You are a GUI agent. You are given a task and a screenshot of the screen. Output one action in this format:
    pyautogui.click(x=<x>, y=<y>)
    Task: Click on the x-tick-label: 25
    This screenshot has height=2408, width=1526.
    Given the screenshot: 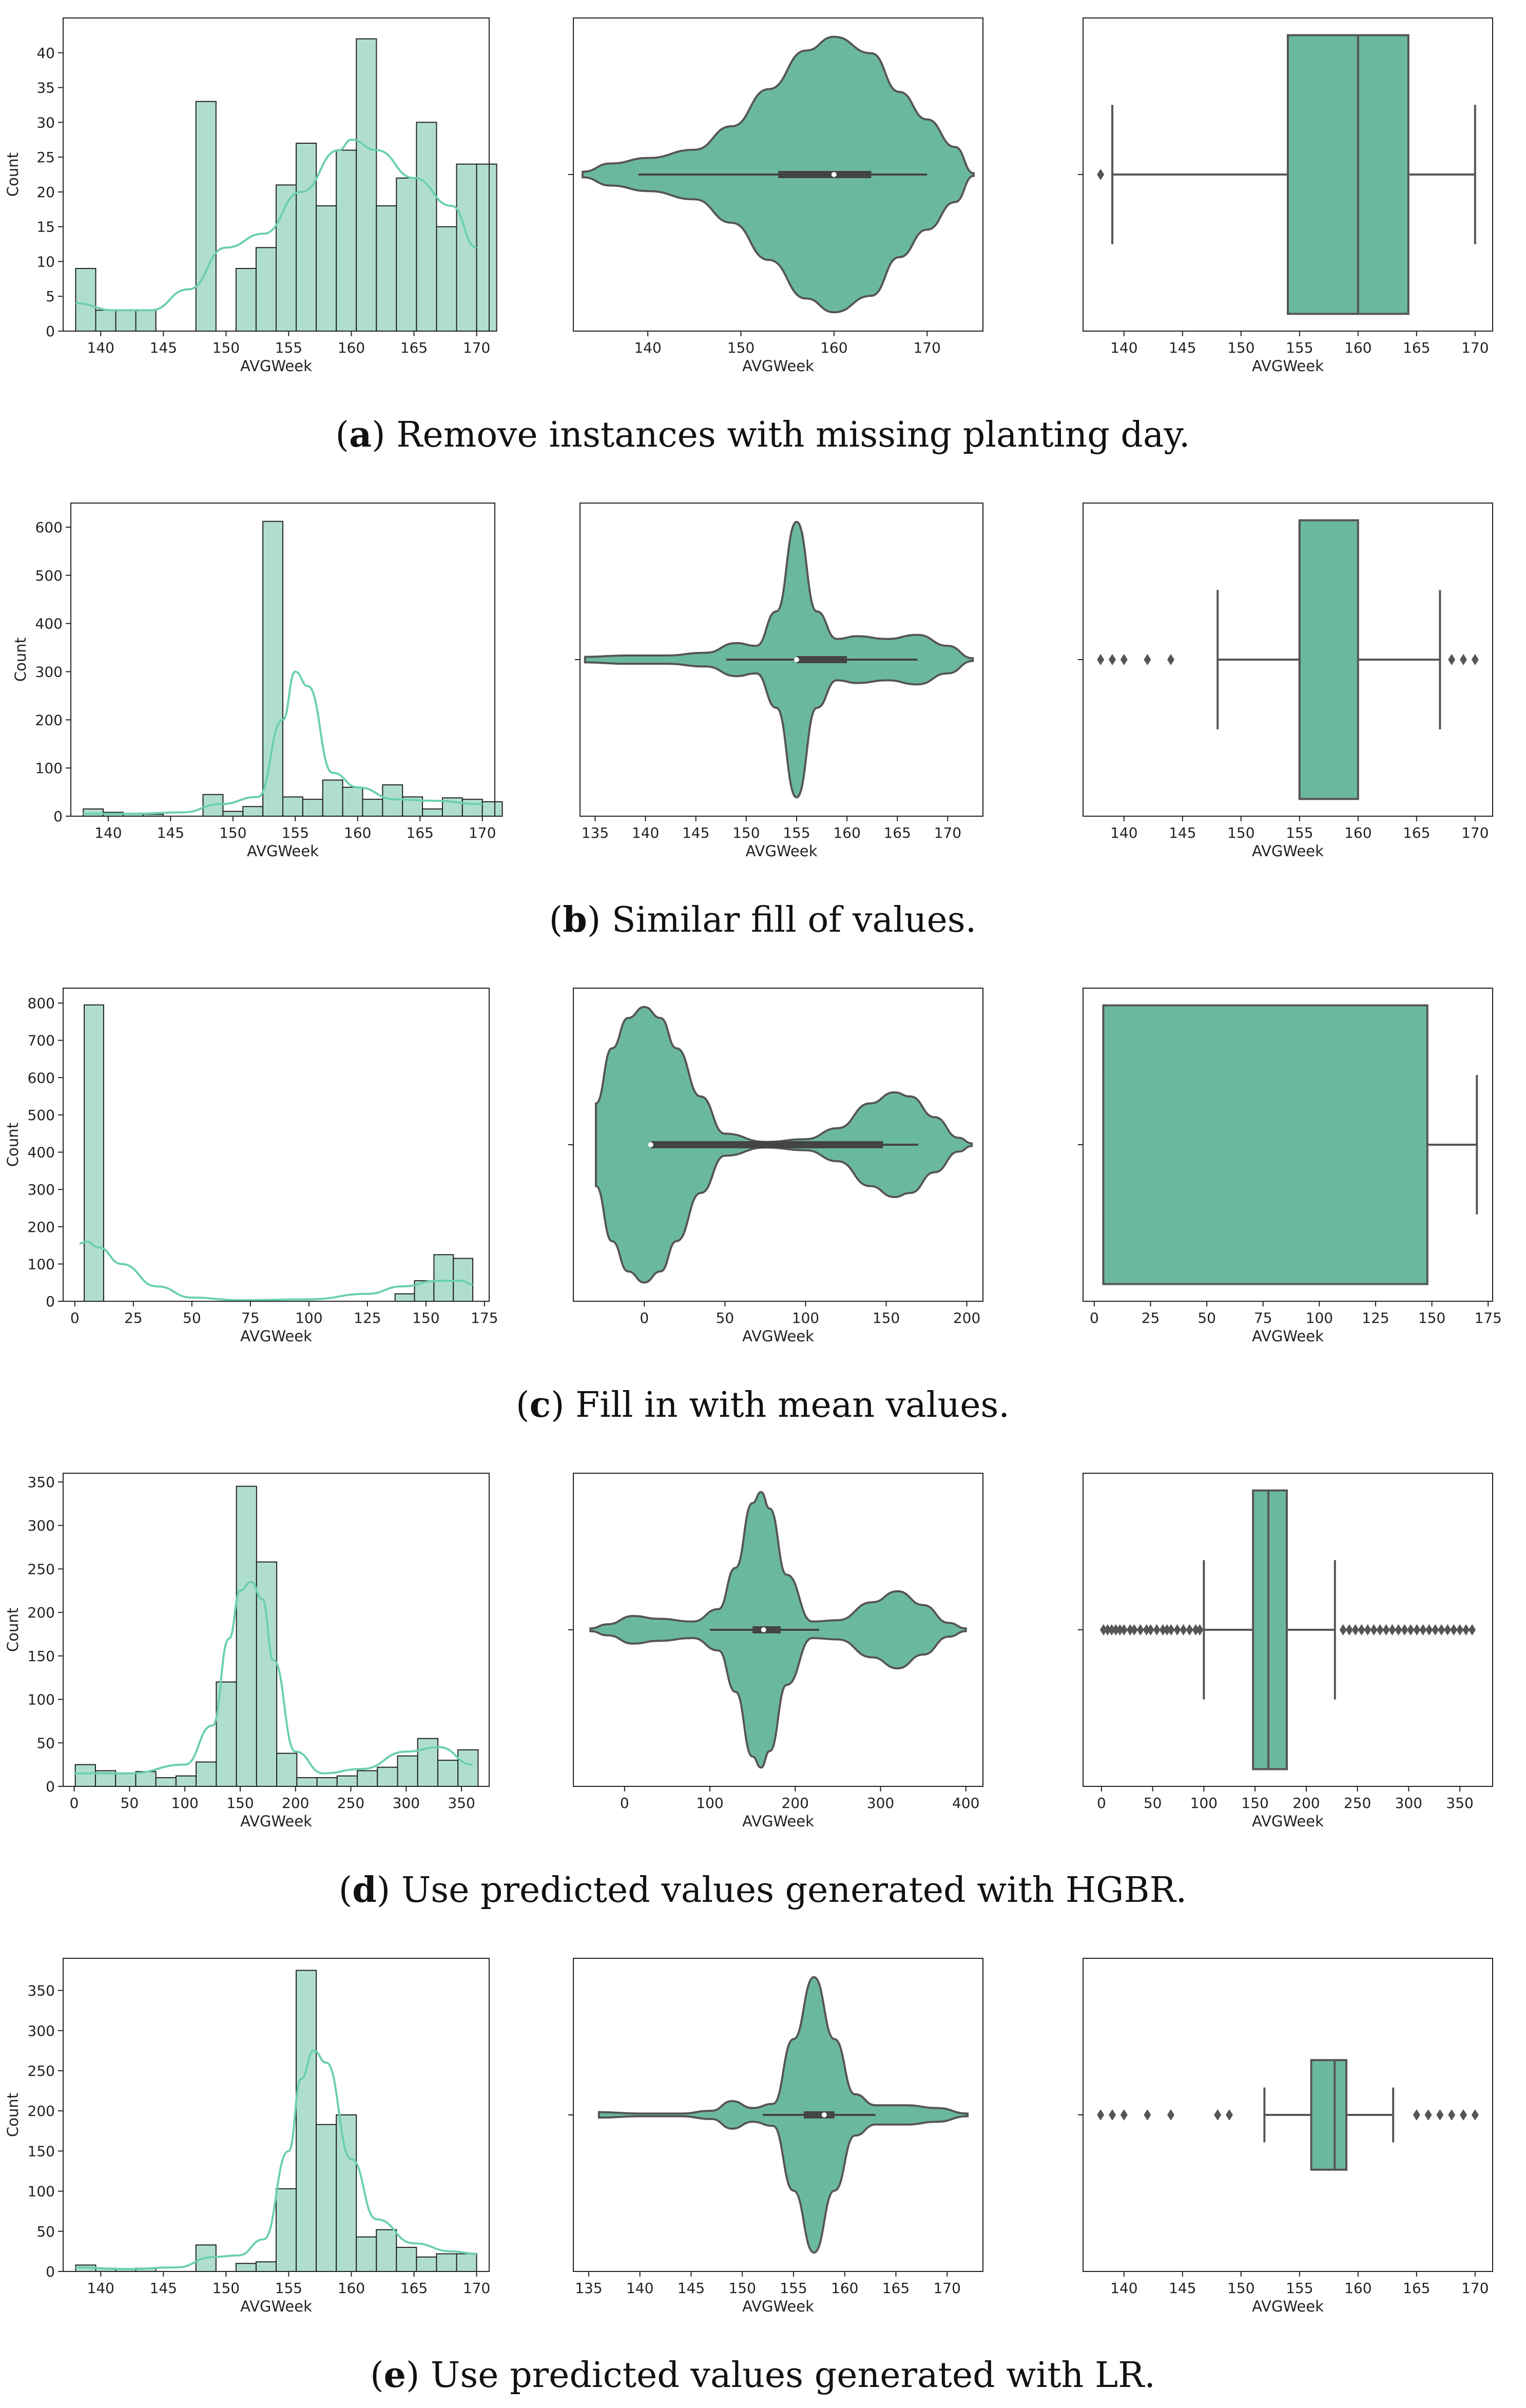 What is the action you would take?
    pyautogui.click(x=1151, y=1317)
    